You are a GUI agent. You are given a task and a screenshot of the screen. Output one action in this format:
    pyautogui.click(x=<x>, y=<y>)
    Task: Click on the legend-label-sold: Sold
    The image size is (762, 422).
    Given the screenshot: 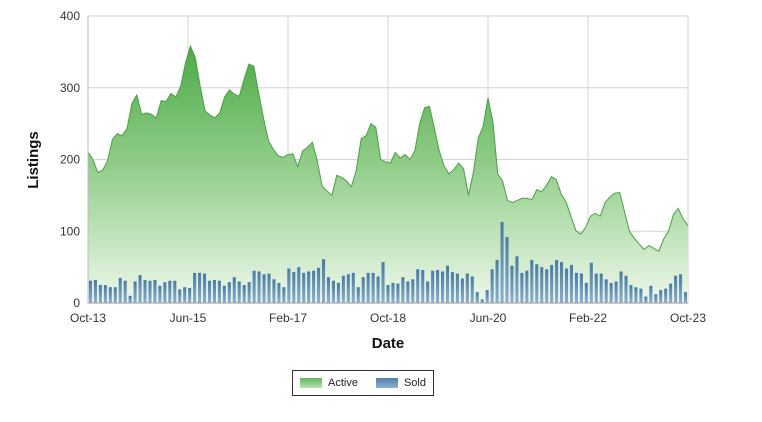 What is the action you would take?
    pyautogui.click(x=414, y=383)
    